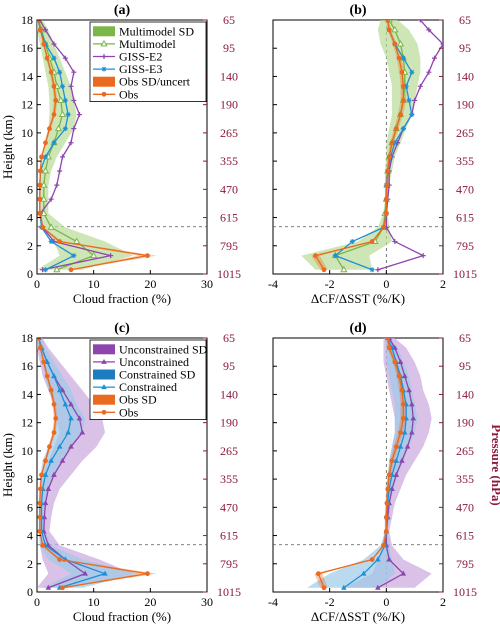 The image size is (500, 631). Describe the element at coordinates (155, 82) in the screenshot. I see `legend-label: Obs SD/uncert` at that location.